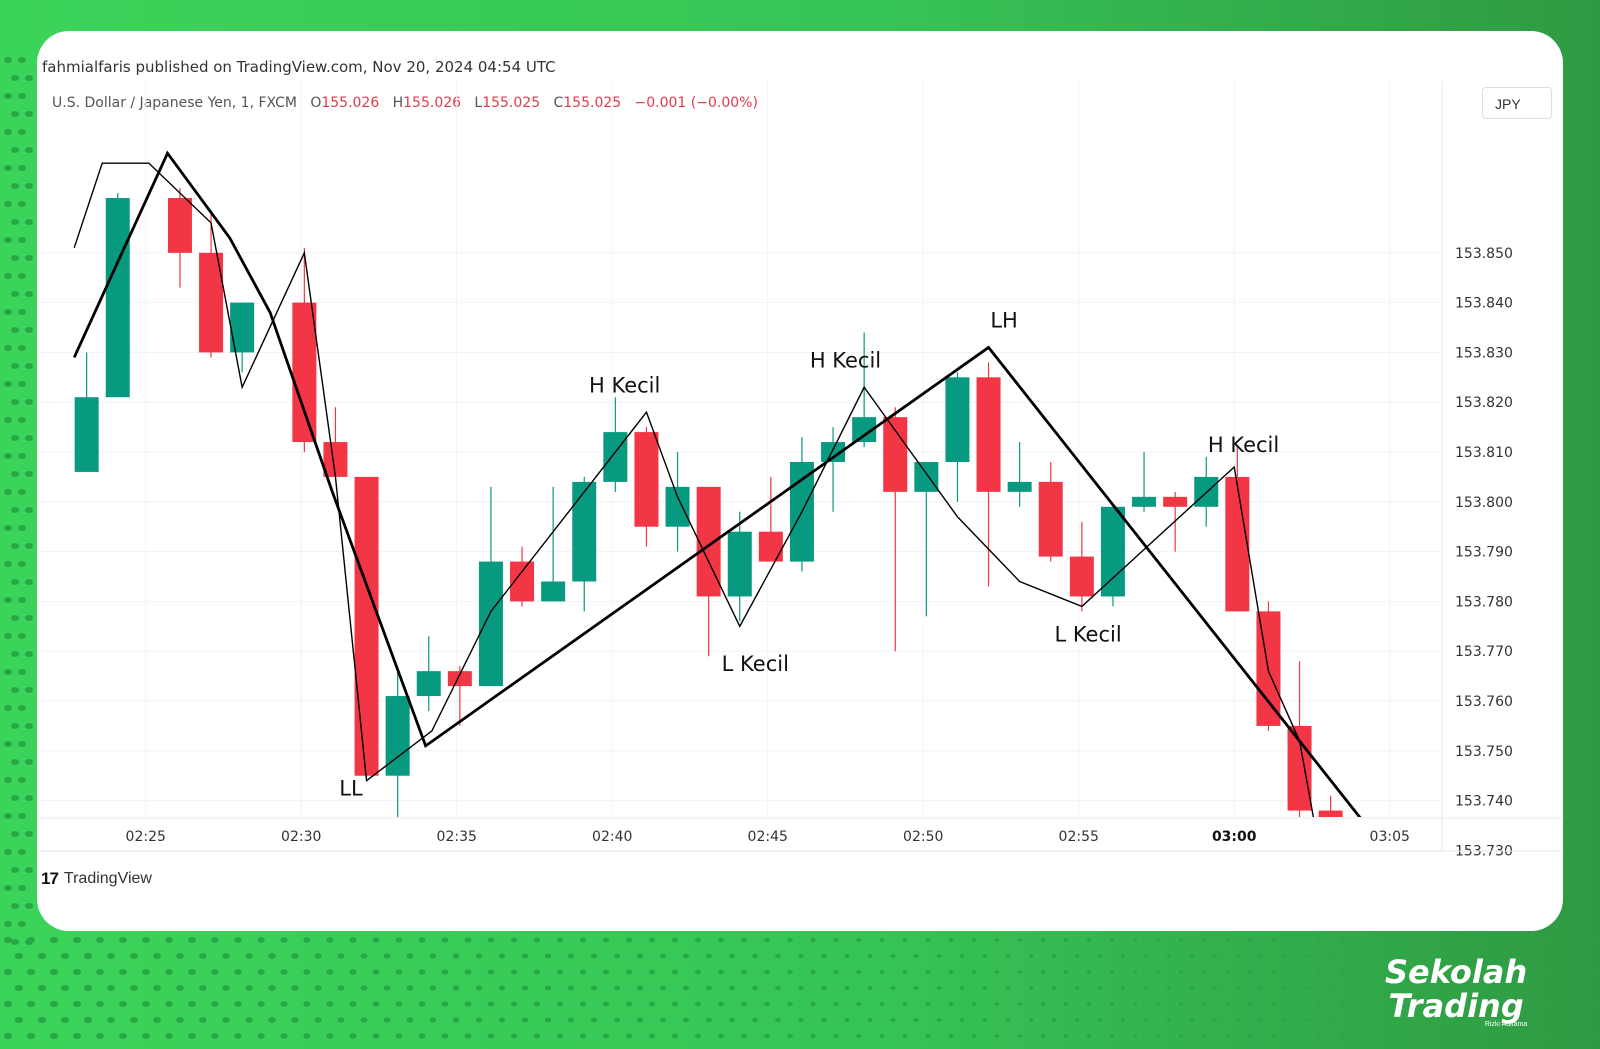 The height and width of the screenshot is (1049, 1600). What do you see at coordinates (696, 103) in the screenshot?
I see `change-value: −0.001 (−0.00%)` at bounding box center [696, 103].